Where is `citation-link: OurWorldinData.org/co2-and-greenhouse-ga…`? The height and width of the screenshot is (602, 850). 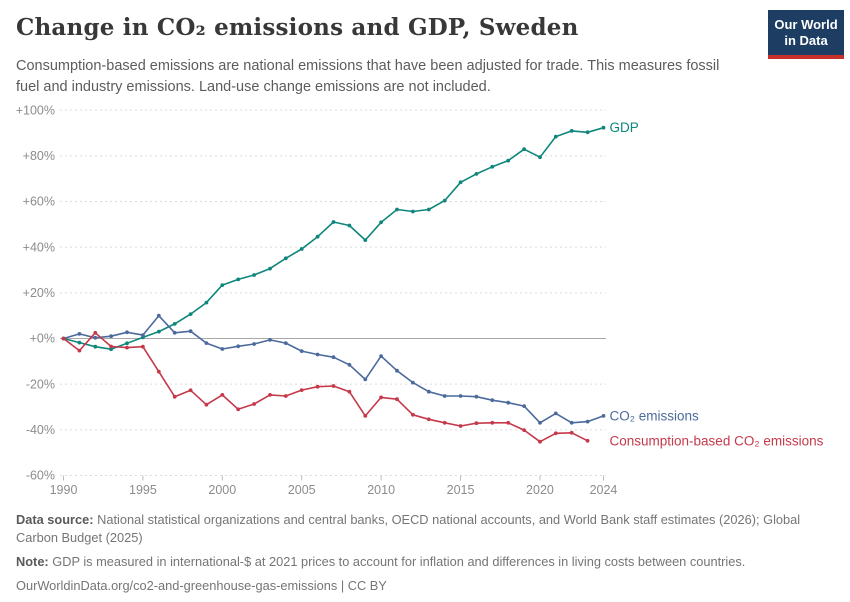 citation-link: OurWorldinData.org/co2-and-greenhouse-ga… is located at coordinates (177, 586).